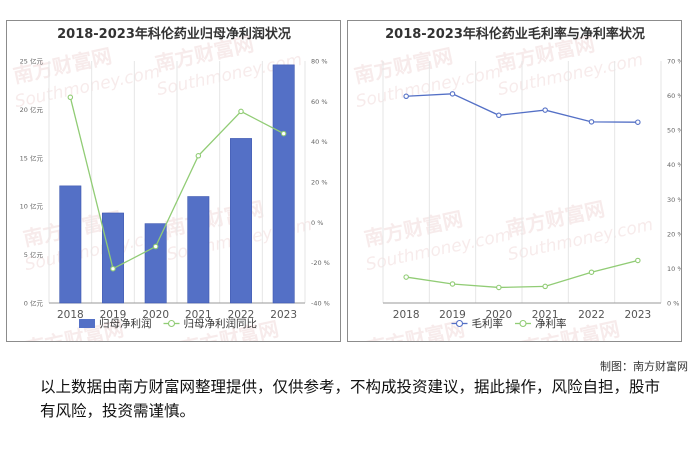 This screenshot has height=467, width=700. What do you see at coordinates (174, 34) in the screenshot?
I see `chart-title: 2018-2023年科伦药业归母净利润状况` at bounding box center [174, 34].